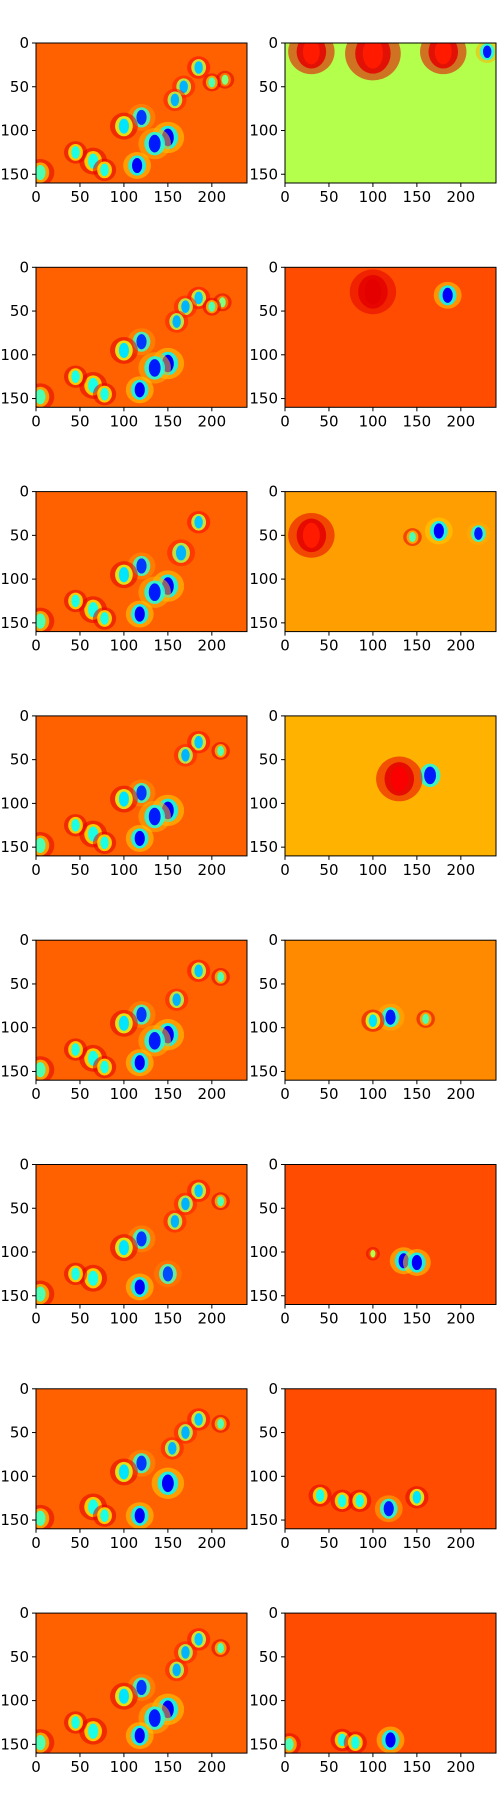 This screenshot has width=500, height=1800. I want to click on heatmap-panel-r1-c2: 0 50 100 150 200 0 50 100 150, so click(373, 120).